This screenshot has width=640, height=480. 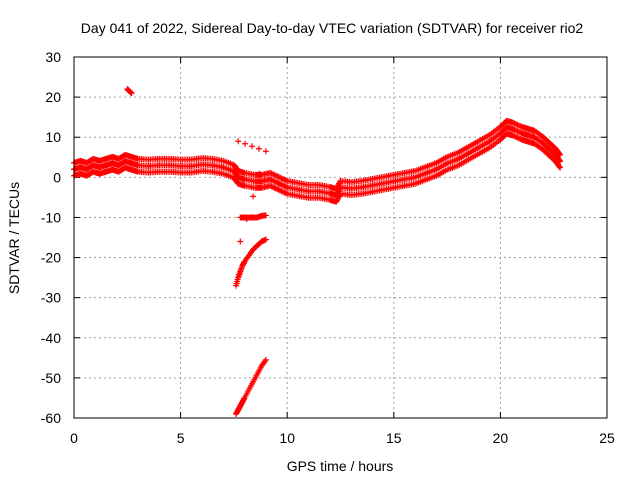 I want to click on x-tick-label: 10, so click(x=287, y=438).